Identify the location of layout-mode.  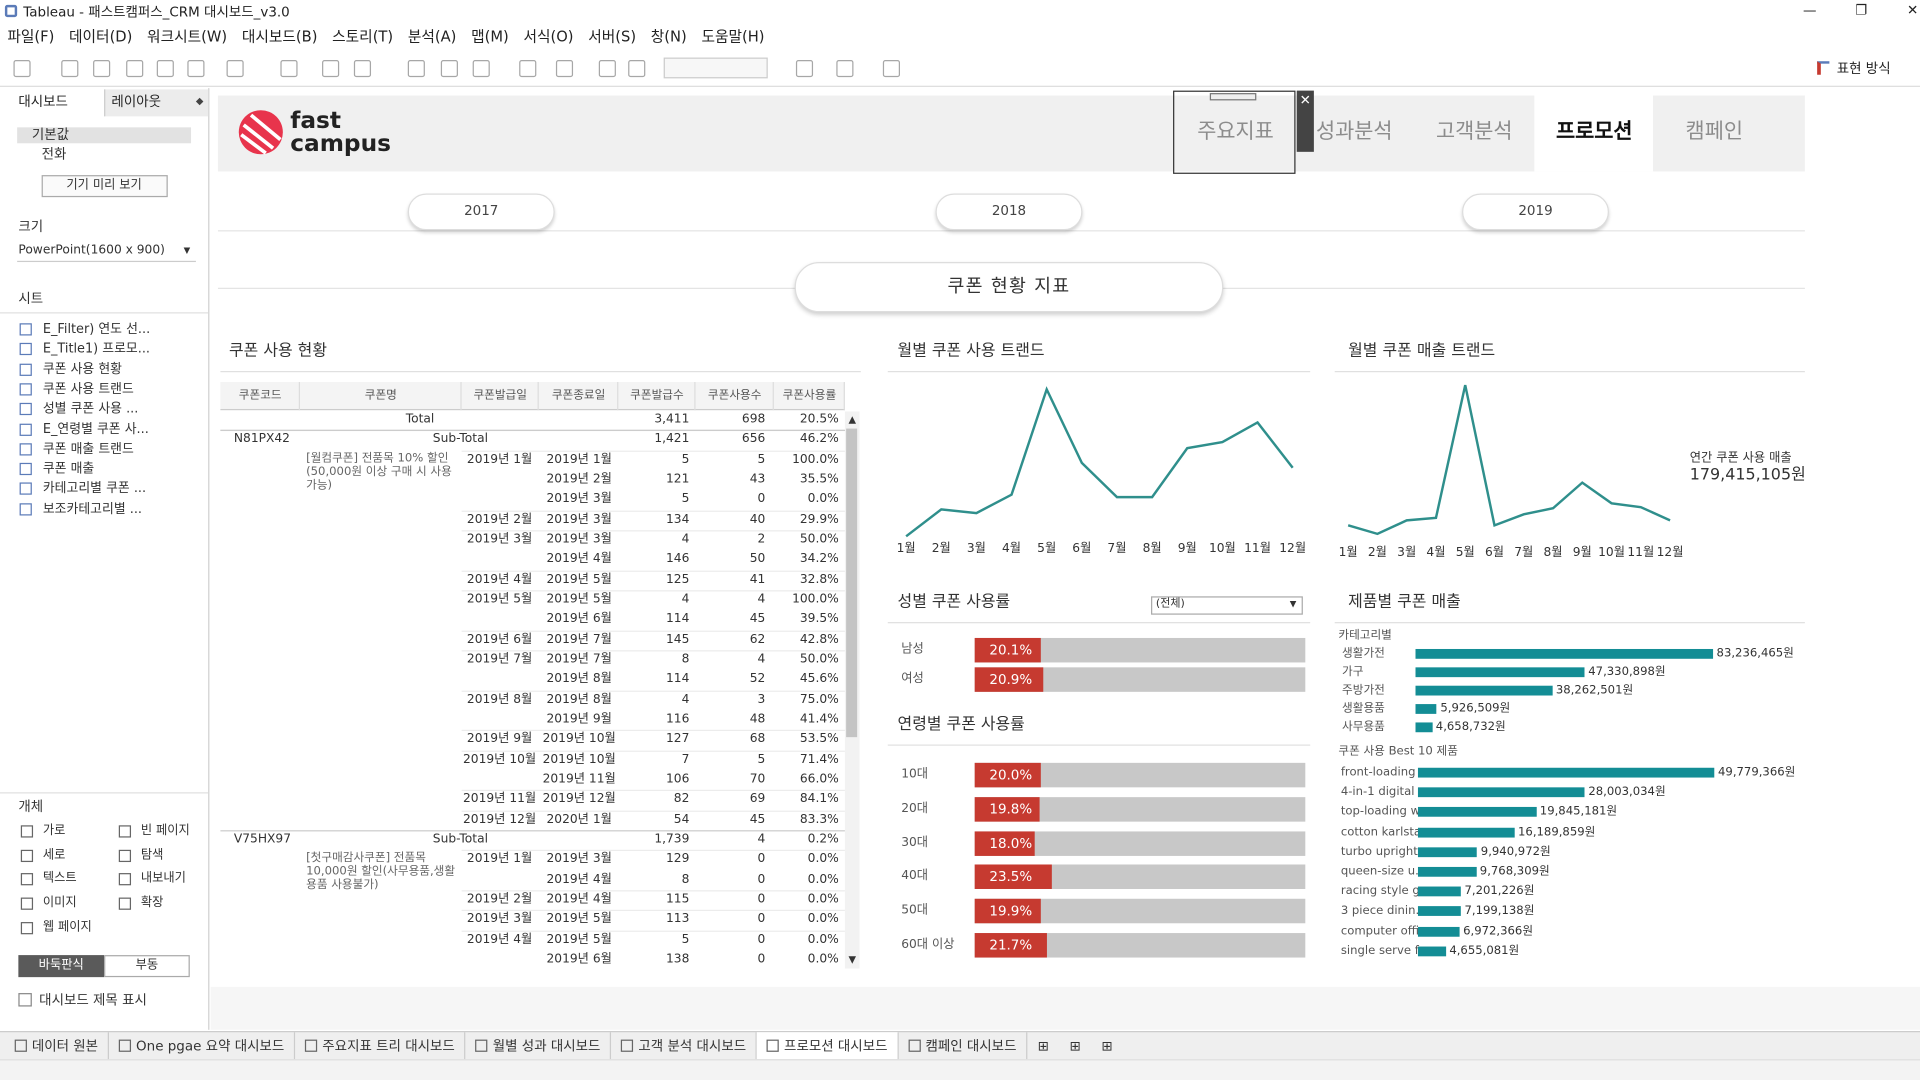
(147, 966).